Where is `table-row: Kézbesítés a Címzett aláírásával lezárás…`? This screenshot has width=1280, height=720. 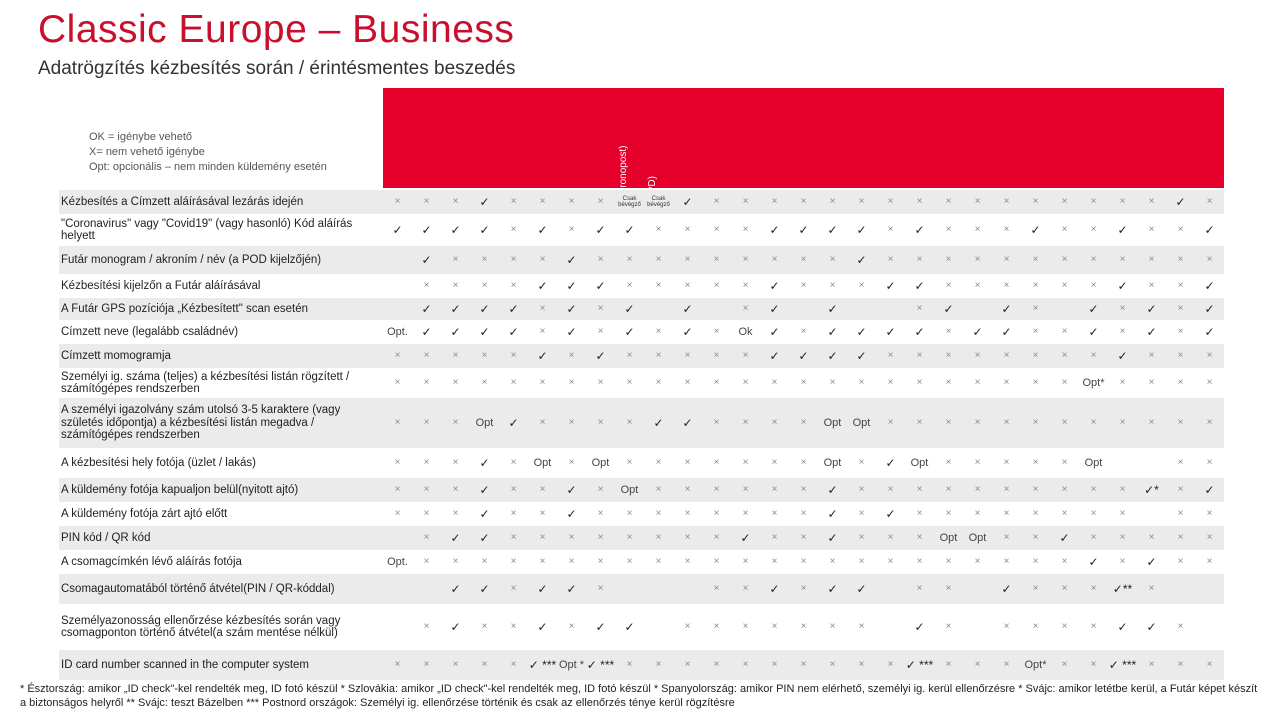
table-row: Kézbesítés a Címzett aláírásával lezárás… is located at coordinates (641, 202).